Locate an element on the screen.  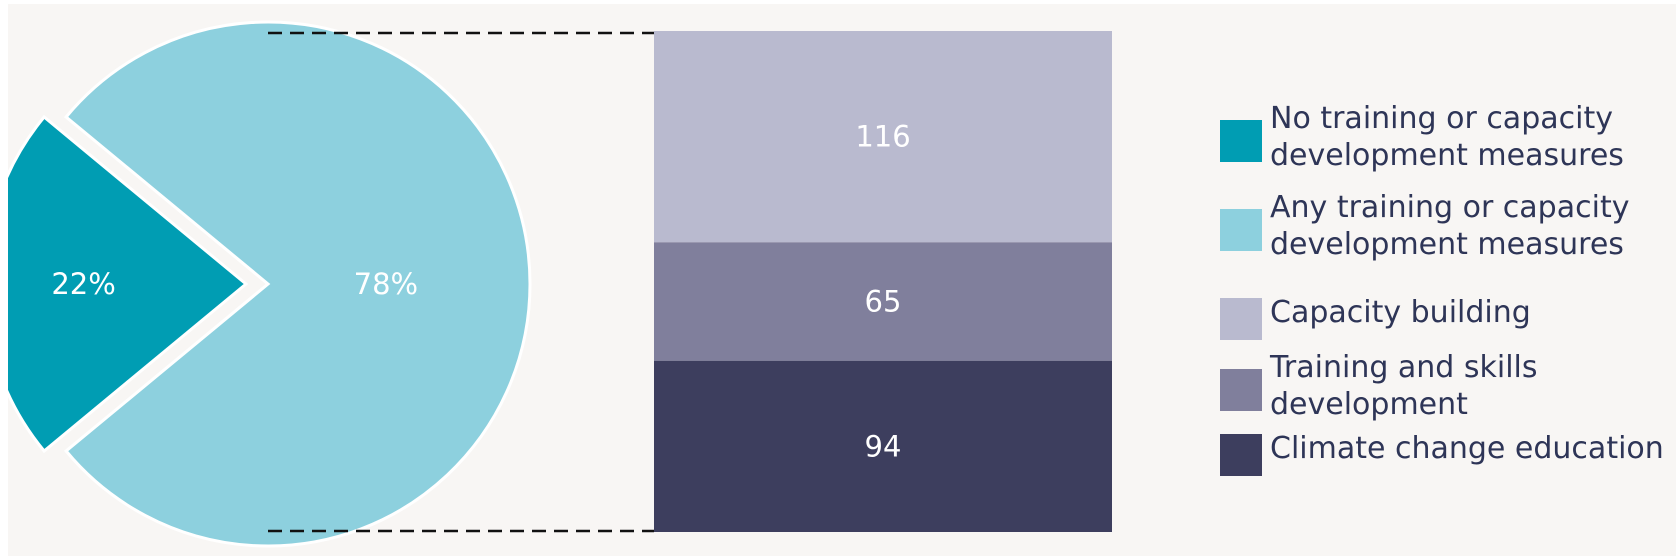
legend-label-line: Capacity building is located at coordinates (1400, 312).